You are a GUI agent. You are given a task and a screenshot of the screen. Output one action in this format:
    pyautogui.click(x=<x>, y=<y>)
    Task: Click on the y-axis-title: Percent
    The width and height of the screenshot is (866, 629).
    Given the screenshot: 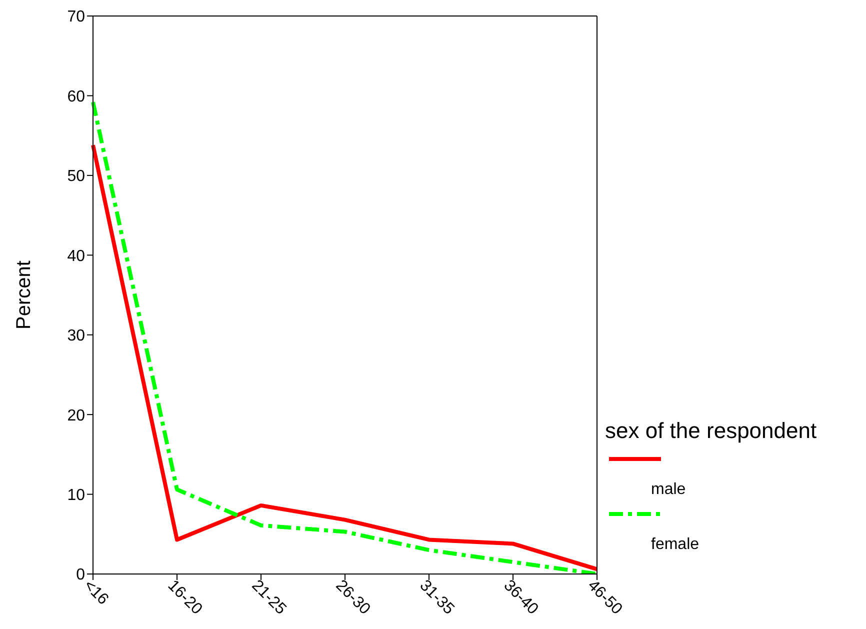 What is the action you would take?
    pyautogui.click(x=24, y=295)
    